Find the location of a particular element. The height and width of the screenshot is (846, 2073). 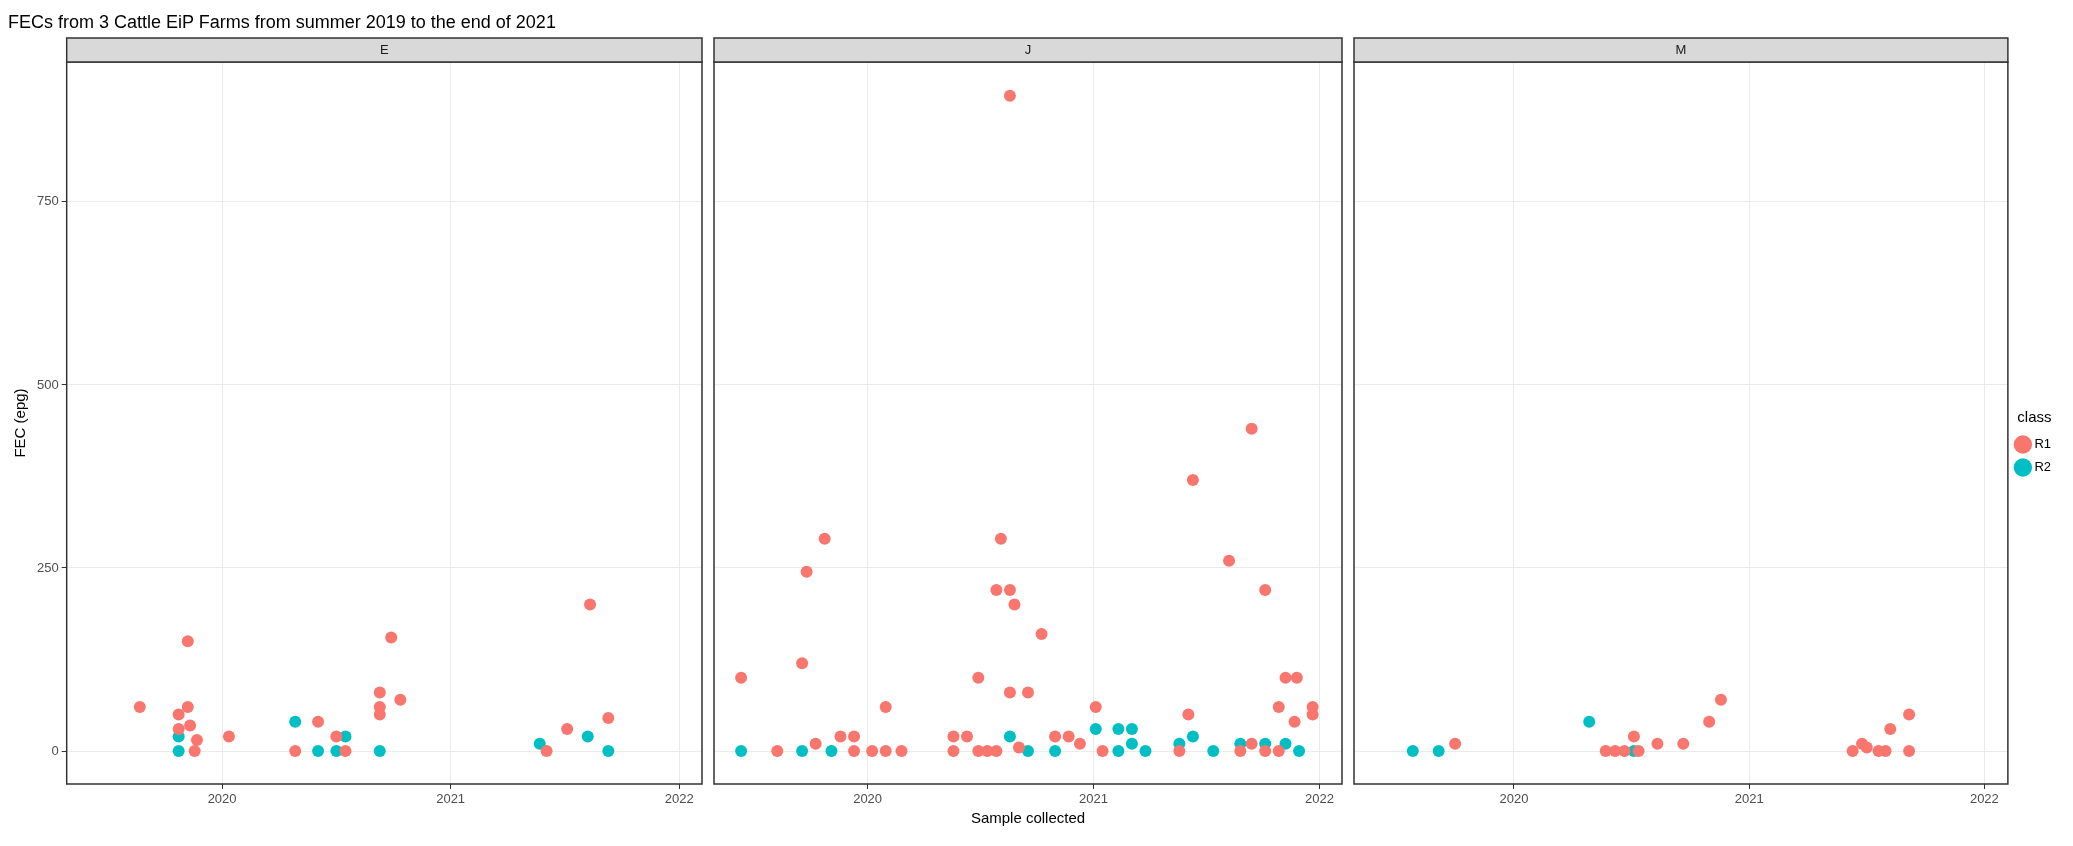

legend-title: class is located at coordinates (2034, 416).